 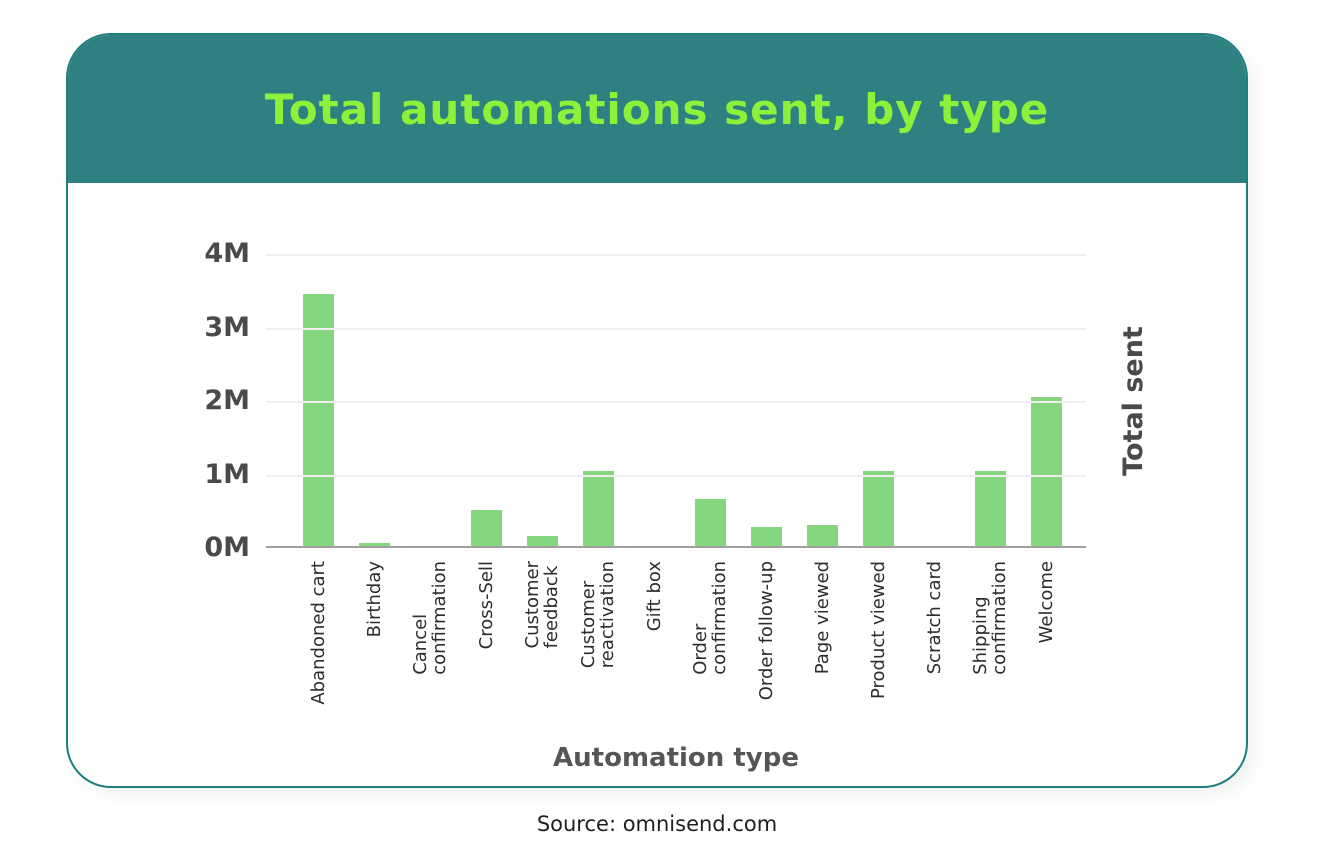 I want to click on x-label-cell: Order follow-up, so click(x=766, y=656).